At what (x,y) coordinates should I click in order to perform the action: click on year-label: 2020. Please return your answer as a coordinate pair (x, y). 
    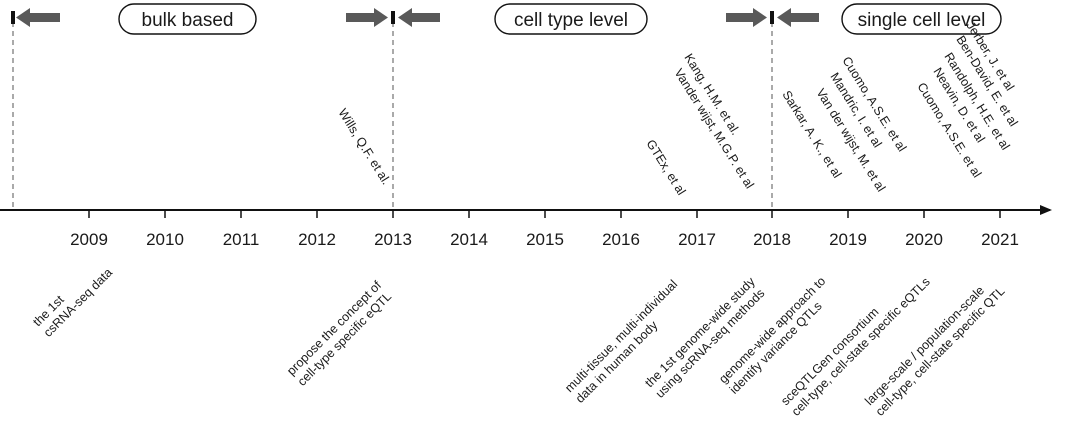
    Looking at the image, I should click on (924, 239).